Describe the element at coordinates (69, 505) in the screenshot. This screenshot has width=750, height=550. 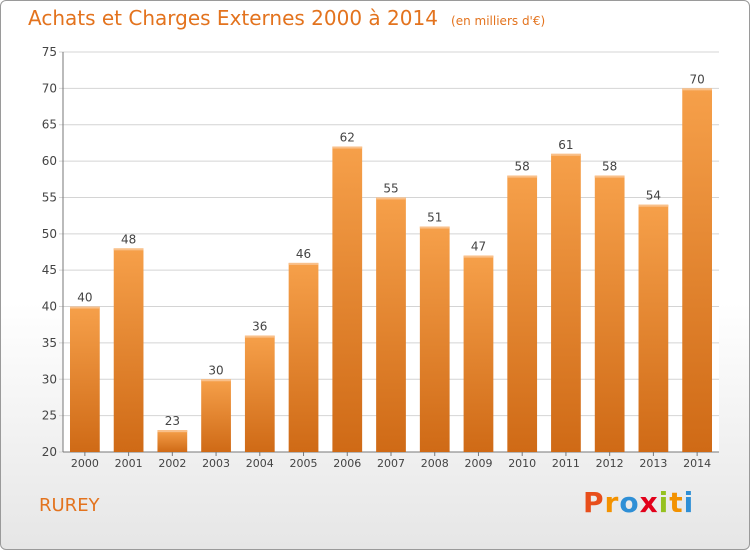
I see `place-name: RUREY` at that location.